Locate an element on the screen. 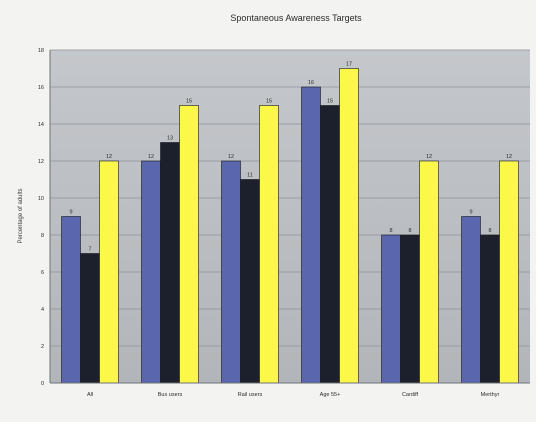  y-tick-label: 16 is located at coordinates (41, 88).